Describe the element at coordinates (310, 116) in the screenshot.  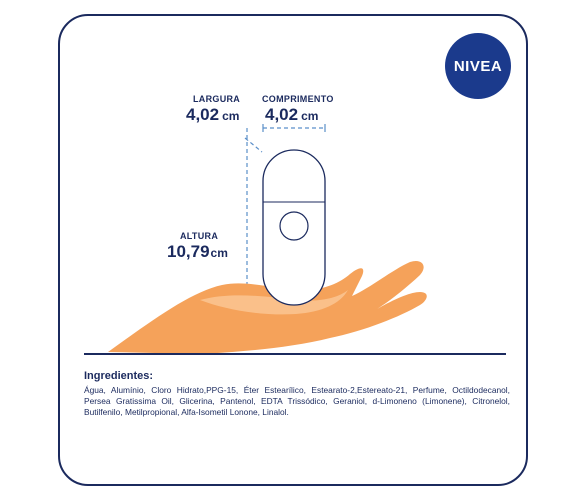
I see `length-unit: cm` at that location.